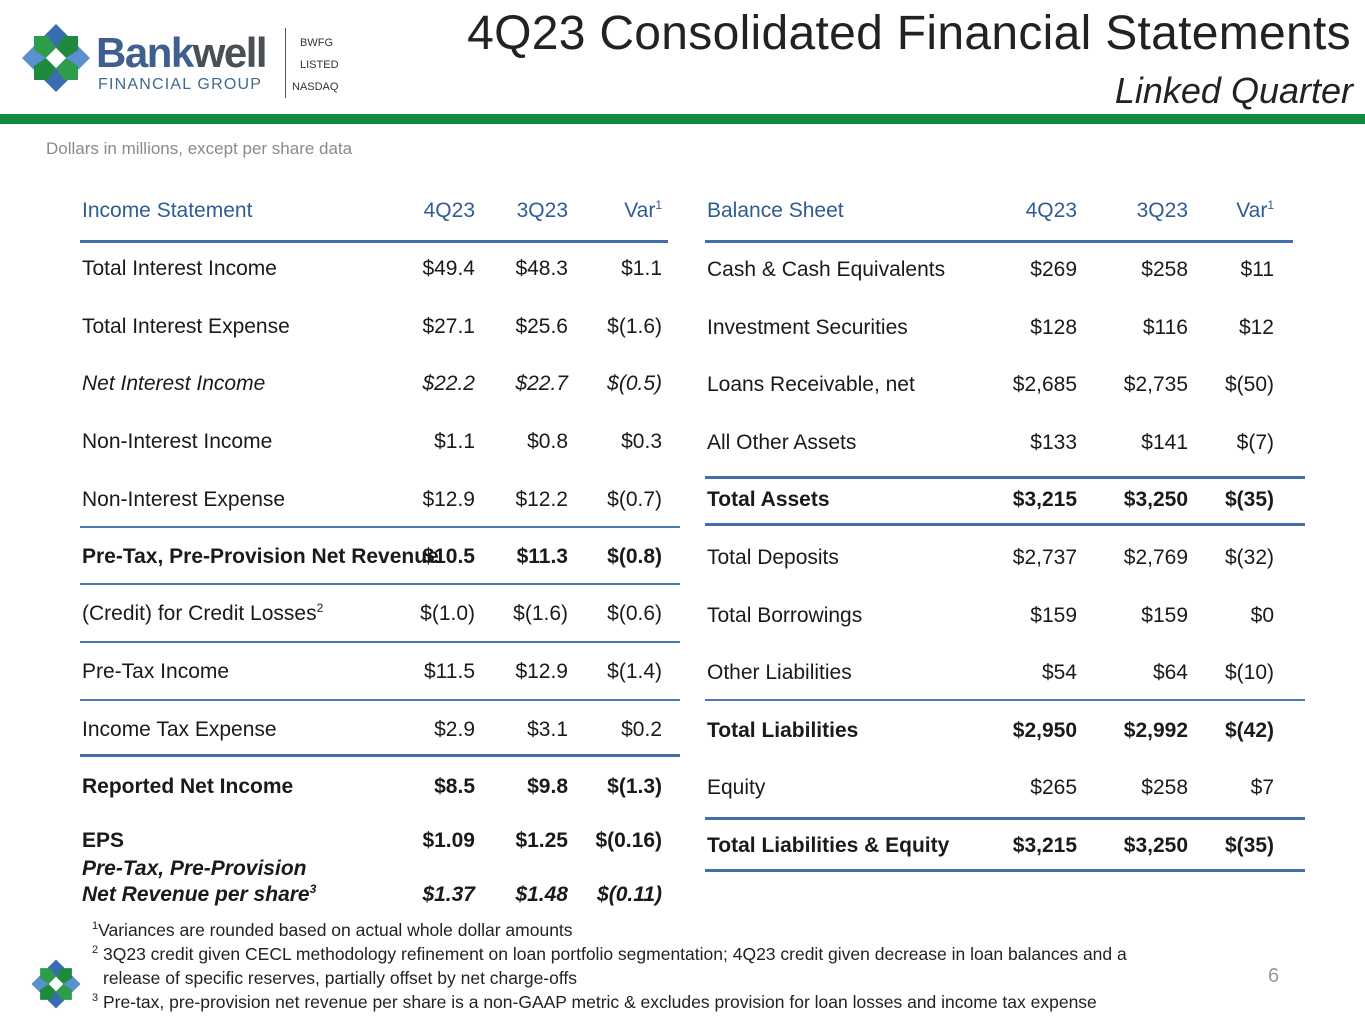  What do you see at coordinates (372, 894) in the screenshot?
I see `table-row: Net Revenue per share3 $1.37 $1.48 $(0.11)` at bounding box center [372, 894].